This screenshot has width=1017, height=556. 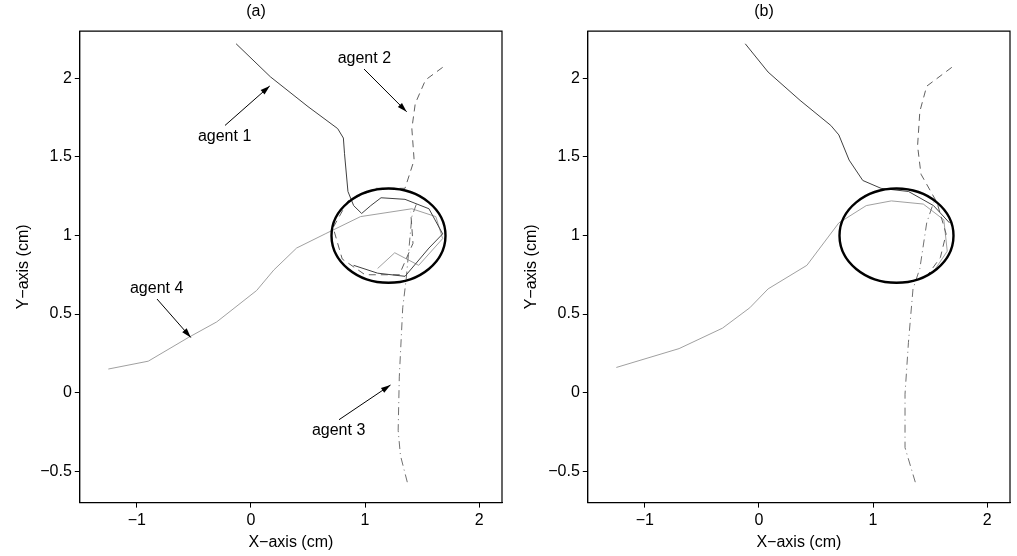 What do you see at coordinates (364, 57) in the screenshot?
I see `annotation: agent 2` at bounding box center [364, 57].